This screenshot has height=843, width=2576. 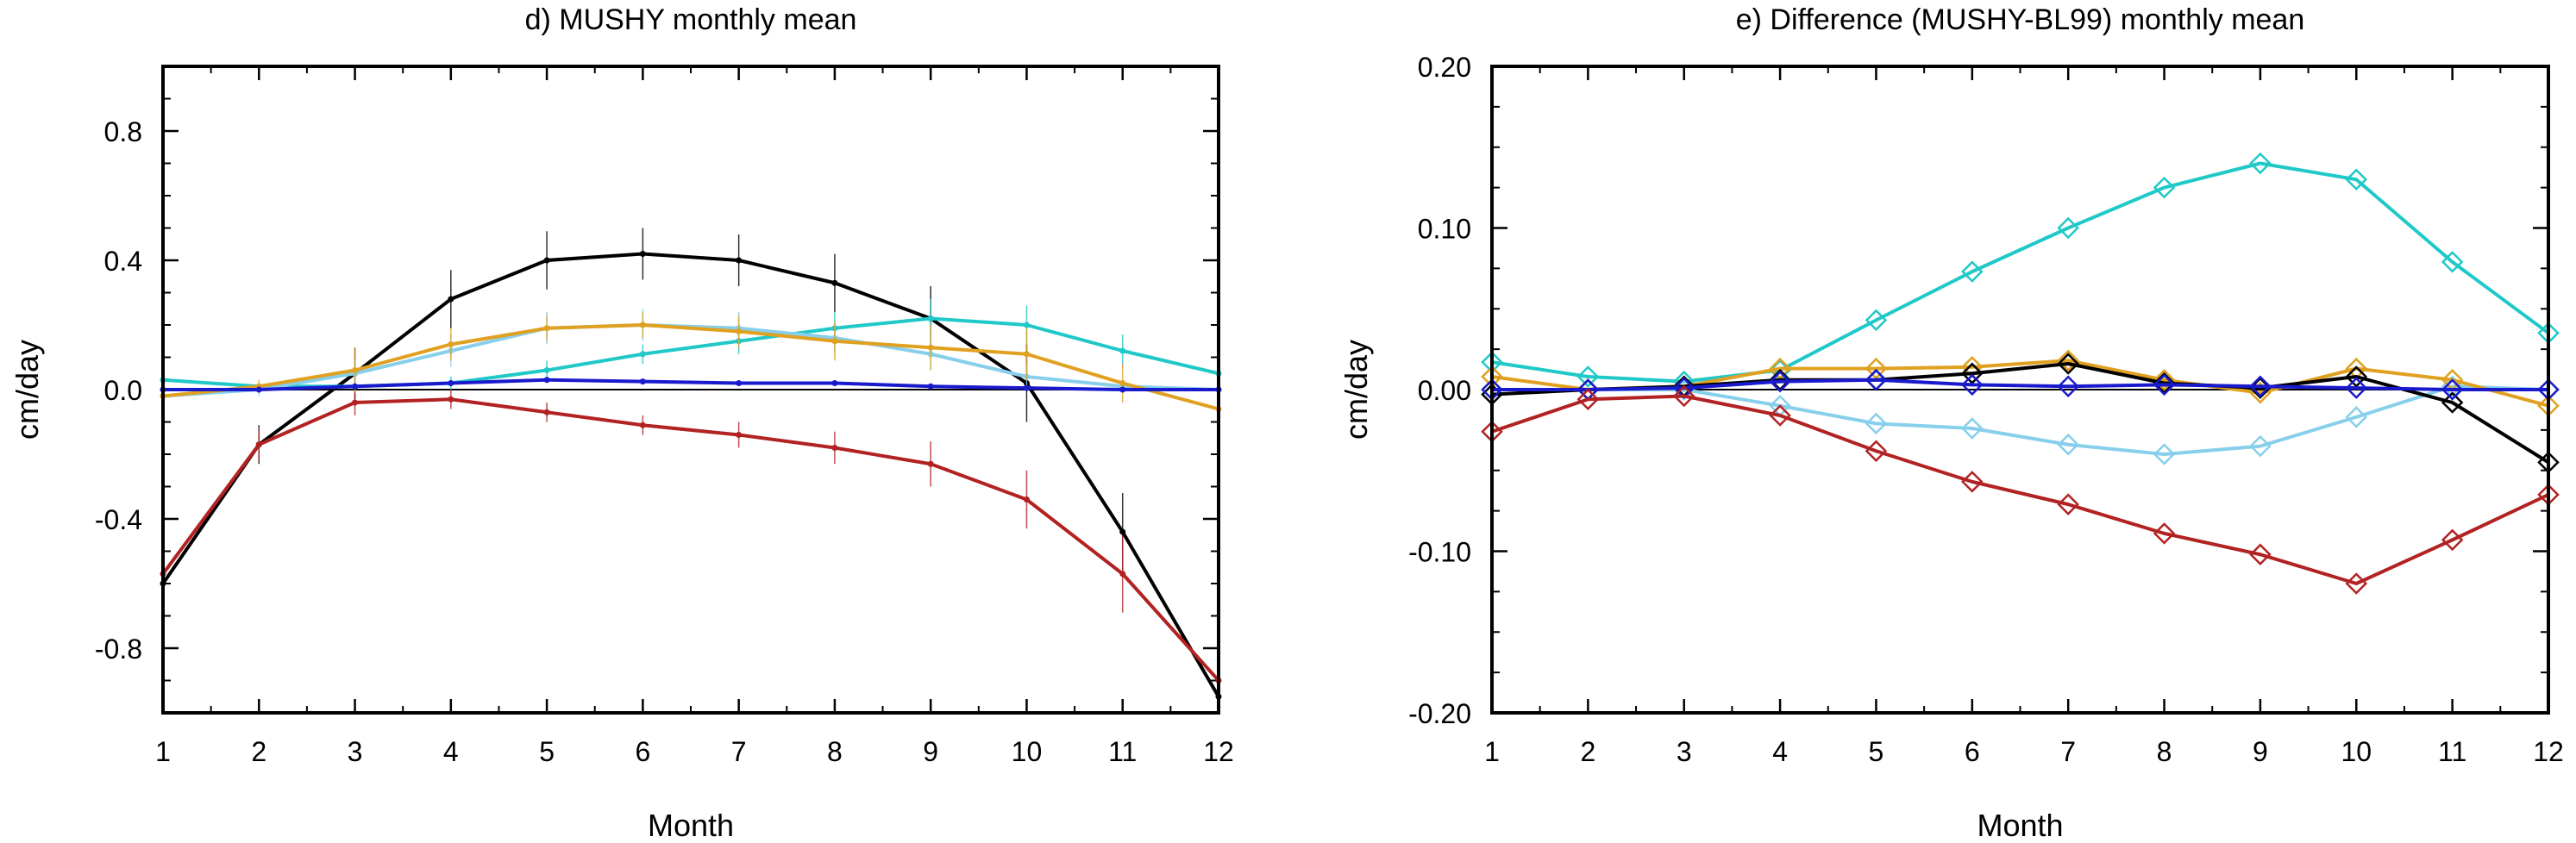 I want to click on y-tick-label: -0.8, so click(x=118, y=649).